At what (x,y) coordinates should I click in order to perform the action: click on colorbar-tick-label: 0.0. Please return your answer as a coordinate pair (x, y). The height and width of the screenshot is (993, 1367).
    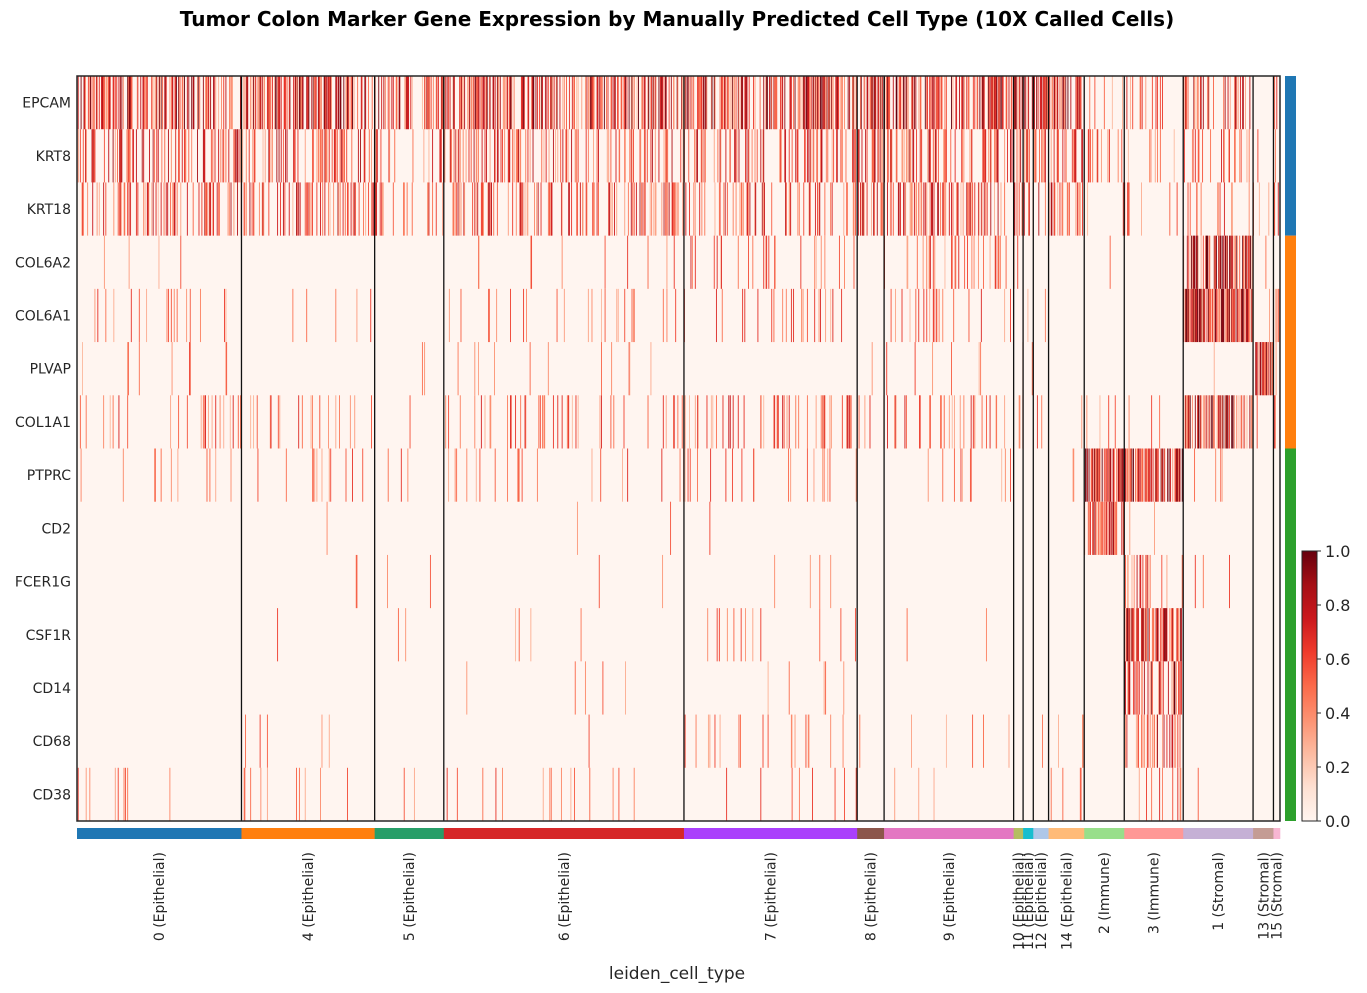
    Looking at the image, I should click on (1337, 821).